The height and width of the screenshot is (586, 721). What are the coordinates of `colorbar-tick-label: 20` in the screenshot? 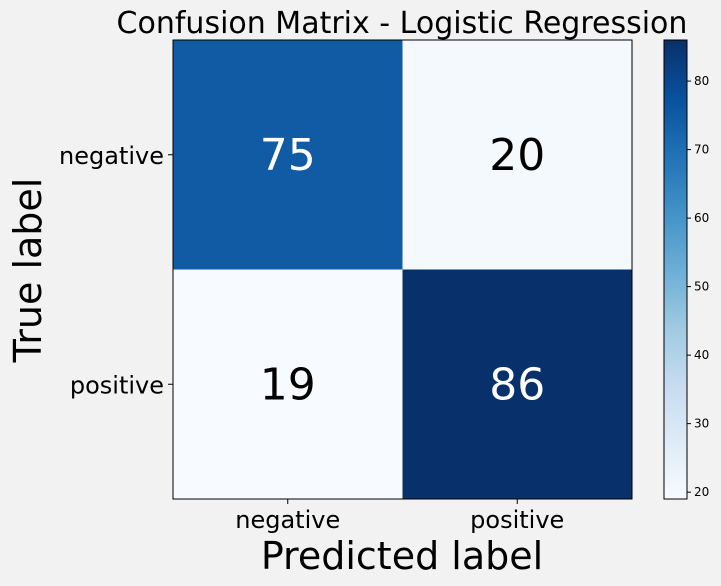 It's located at (701, 492).